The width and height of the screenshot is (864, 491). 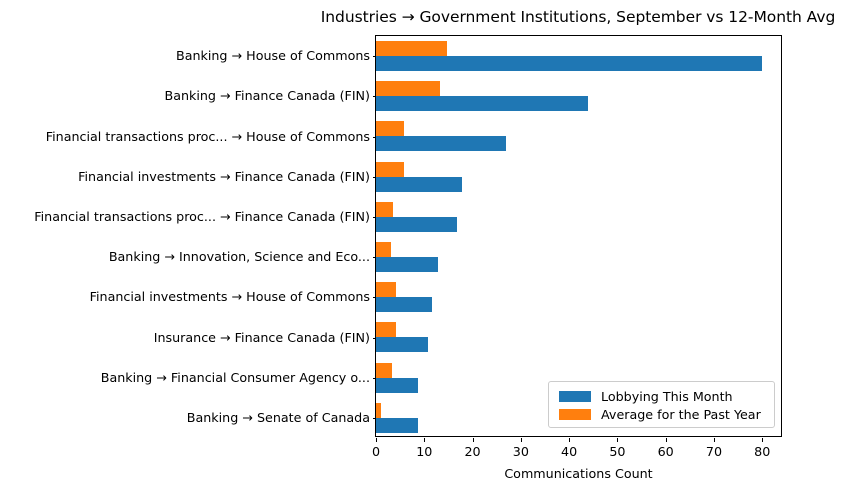 I want to click on legend-swatch-blue, so click(x=575, y=396).